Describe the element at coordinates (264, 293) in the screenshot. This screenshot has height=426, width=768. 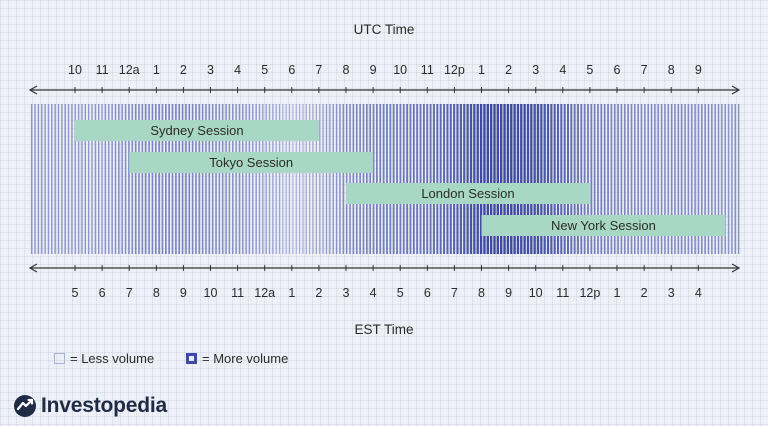
I see `tick-label: 12a` at that location.